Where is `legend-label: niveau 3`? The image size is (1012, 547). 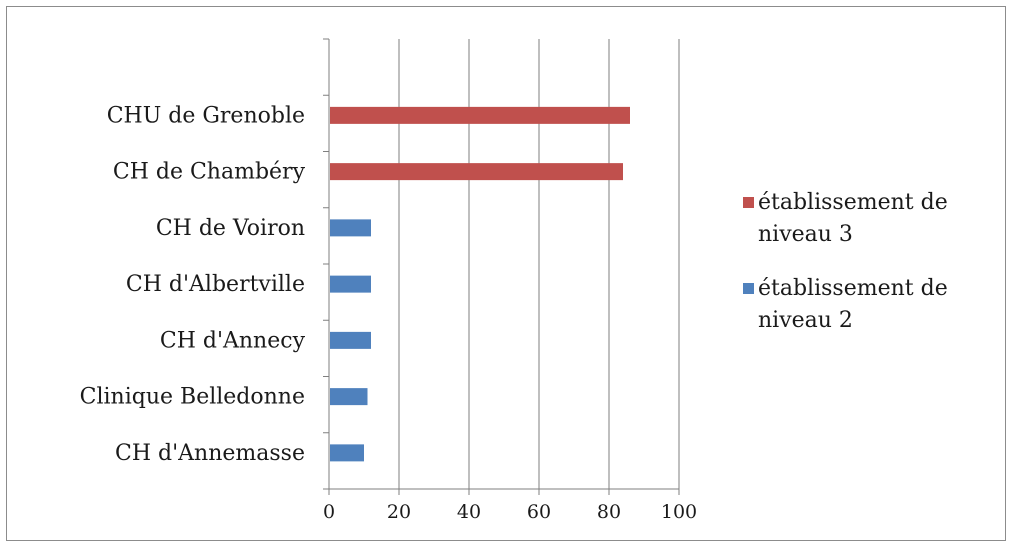
legend-label: niveau 3 is located at coordinates (805, 234).